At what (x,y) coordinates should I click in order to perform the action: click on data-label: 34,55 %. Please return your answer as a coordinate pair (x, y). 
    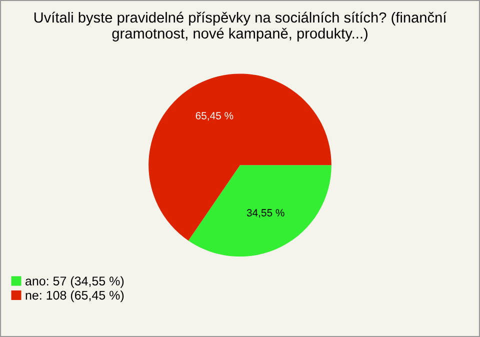
    Looking at the image, I should click on (265, 213).